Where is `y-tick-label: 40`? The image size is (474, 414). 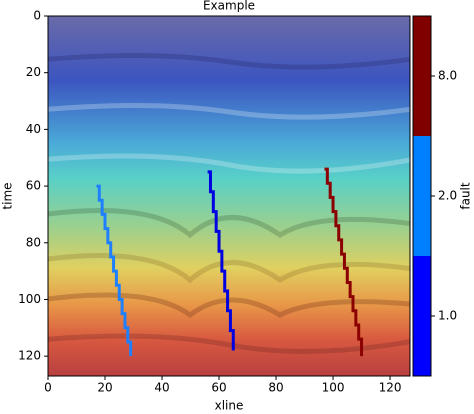 y-tick-label: 40 is located at coordinates (33, 129).